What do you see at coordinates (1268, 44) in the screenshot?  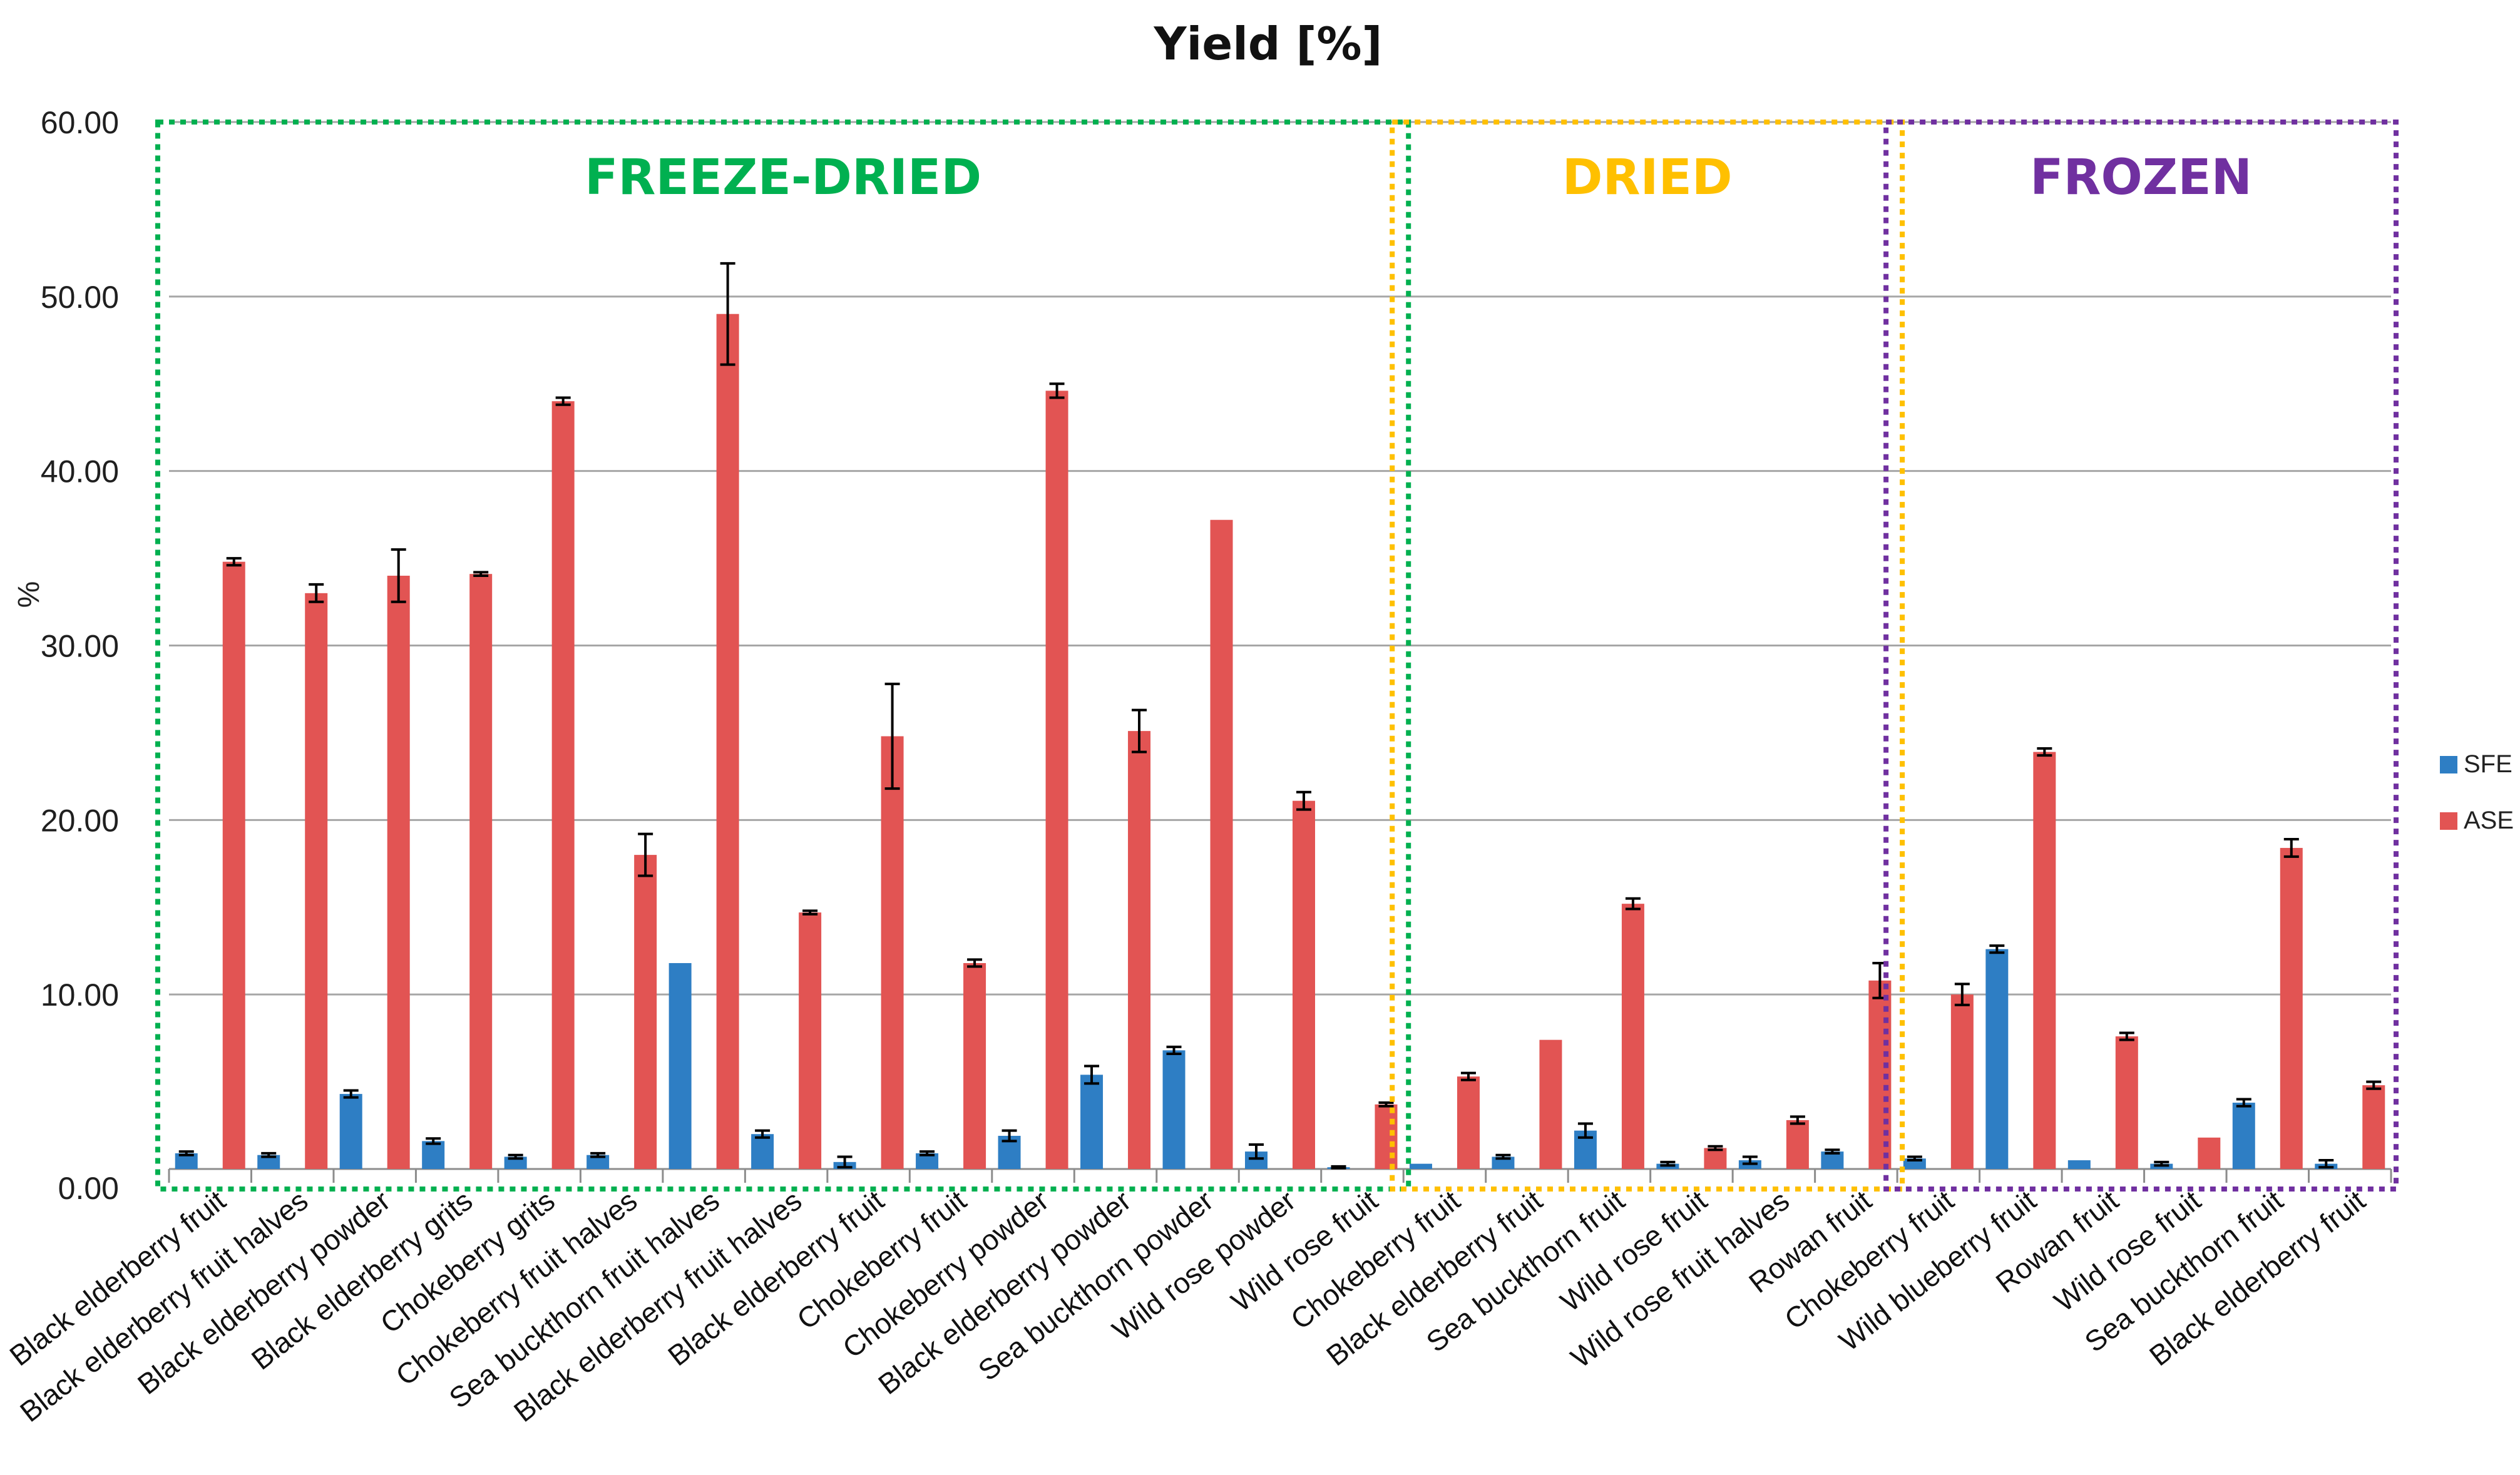 I see `chart-title: Yield [%]` at bounding box center [1268, 44].